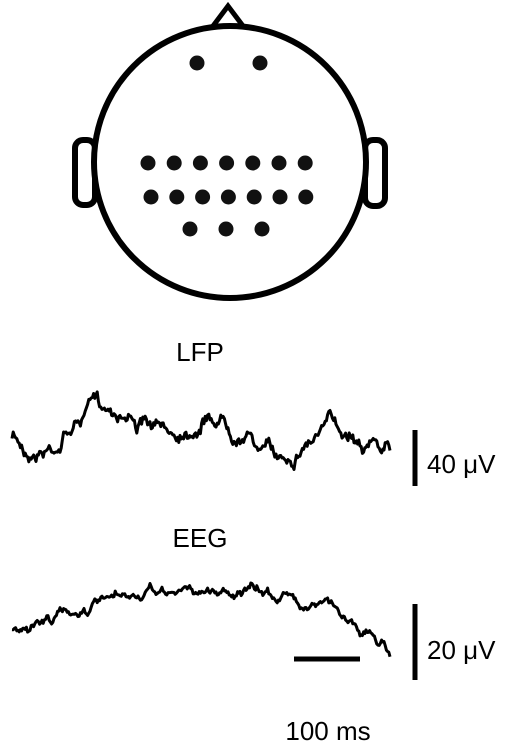 The width and height of the screenshot is (525, 753). I want to click on eeg-scale-label: 20 μV, so click(461, 650).